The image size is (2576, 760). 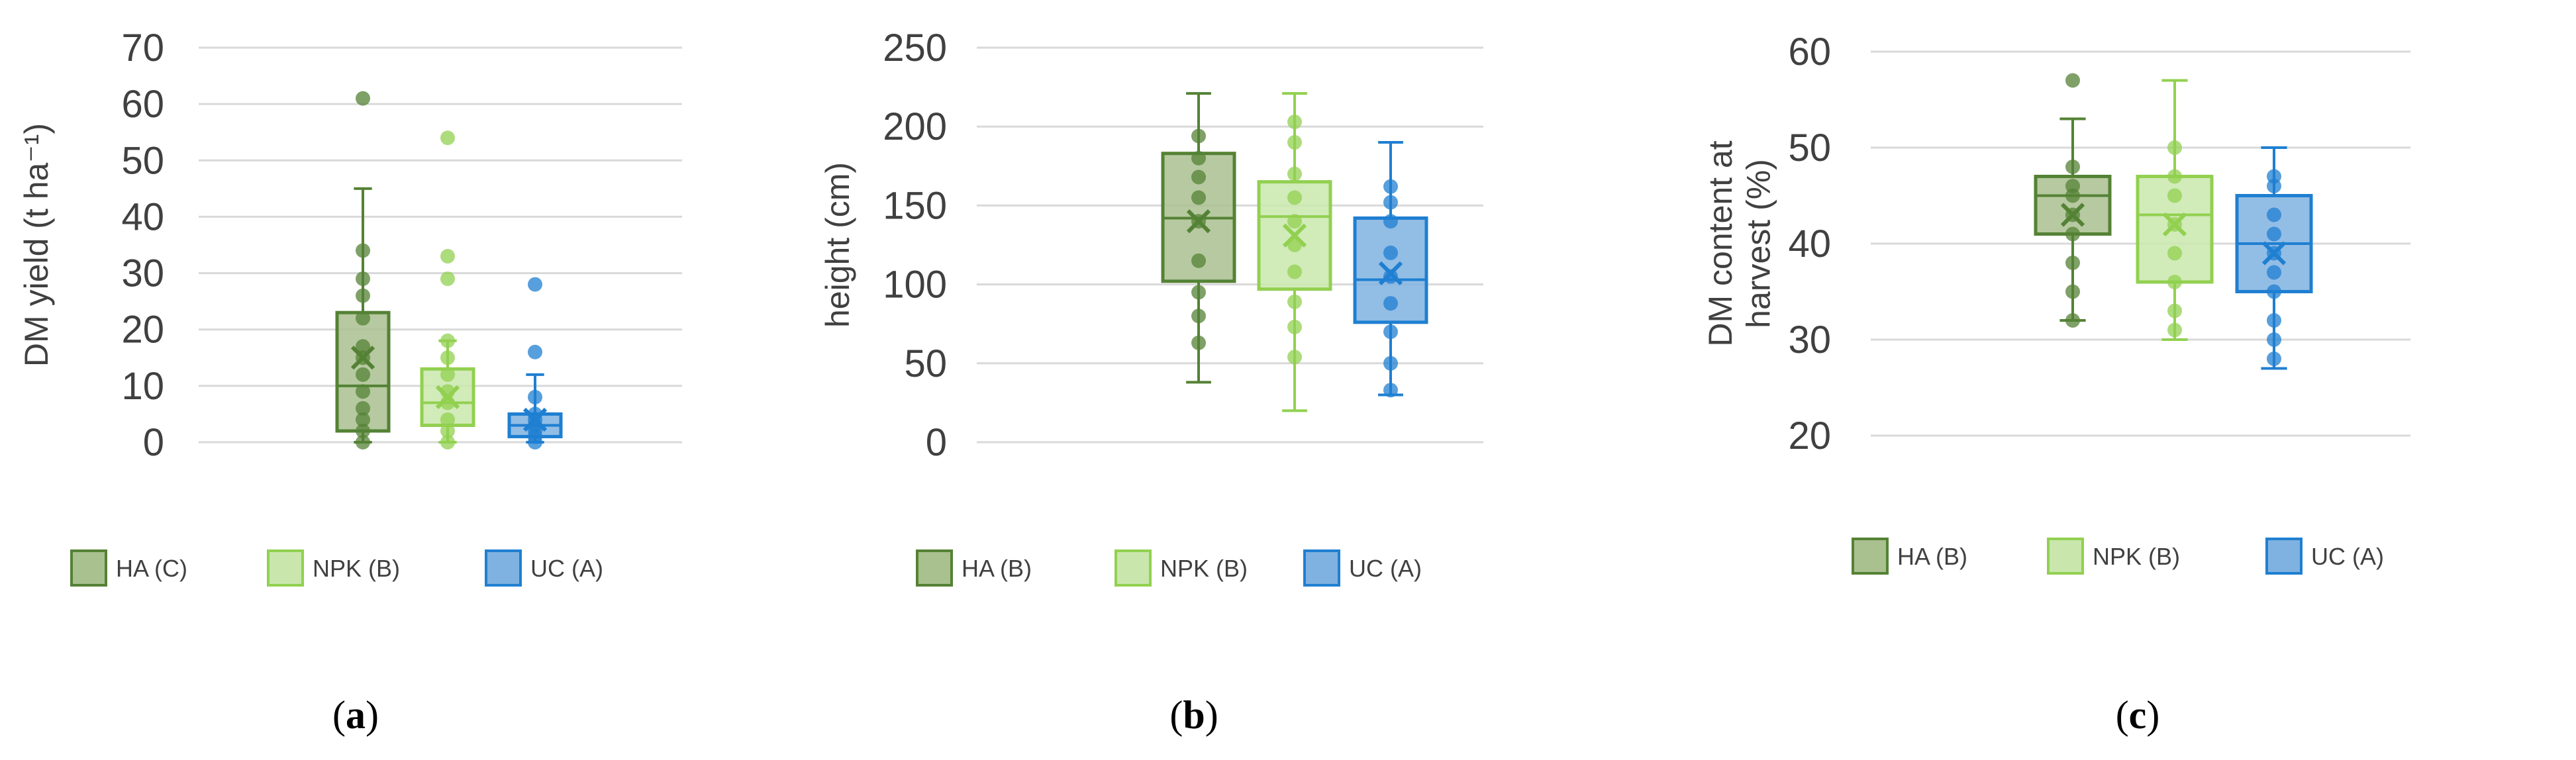 I want to click on panel-label-letter: c, so click(x=2138, y=715).